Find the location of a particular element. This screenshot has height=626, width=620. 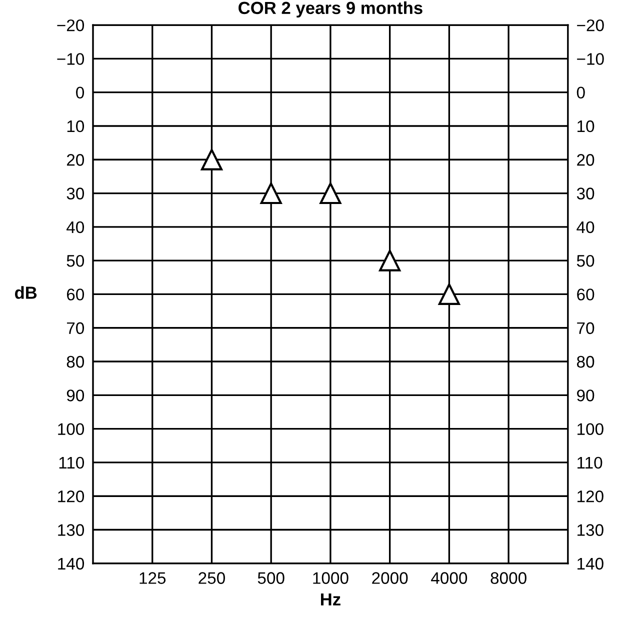

y2-tick-label: 70 is located at coordinates (585, 328).